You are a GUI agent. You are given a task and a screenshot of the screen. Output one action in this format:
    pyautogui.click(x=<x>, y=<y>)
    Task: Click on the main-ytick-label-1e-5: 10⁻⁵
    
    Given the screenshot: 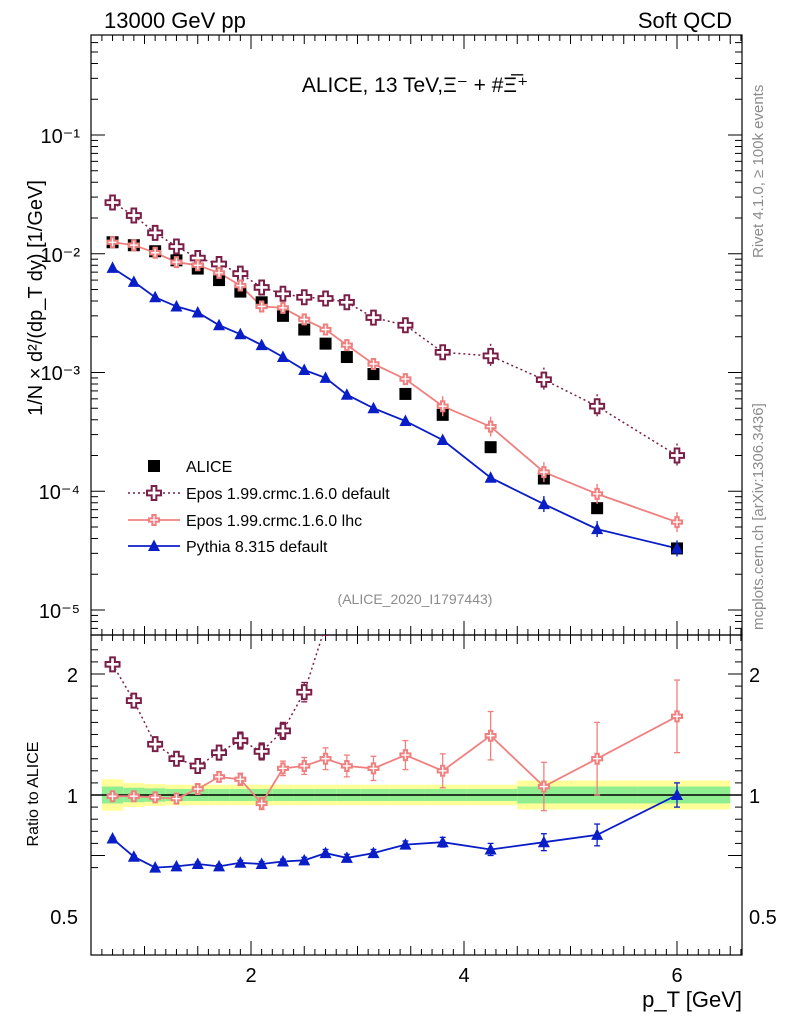 What is the action you would take?
    pyautogui.click(x=59, y=612)
    